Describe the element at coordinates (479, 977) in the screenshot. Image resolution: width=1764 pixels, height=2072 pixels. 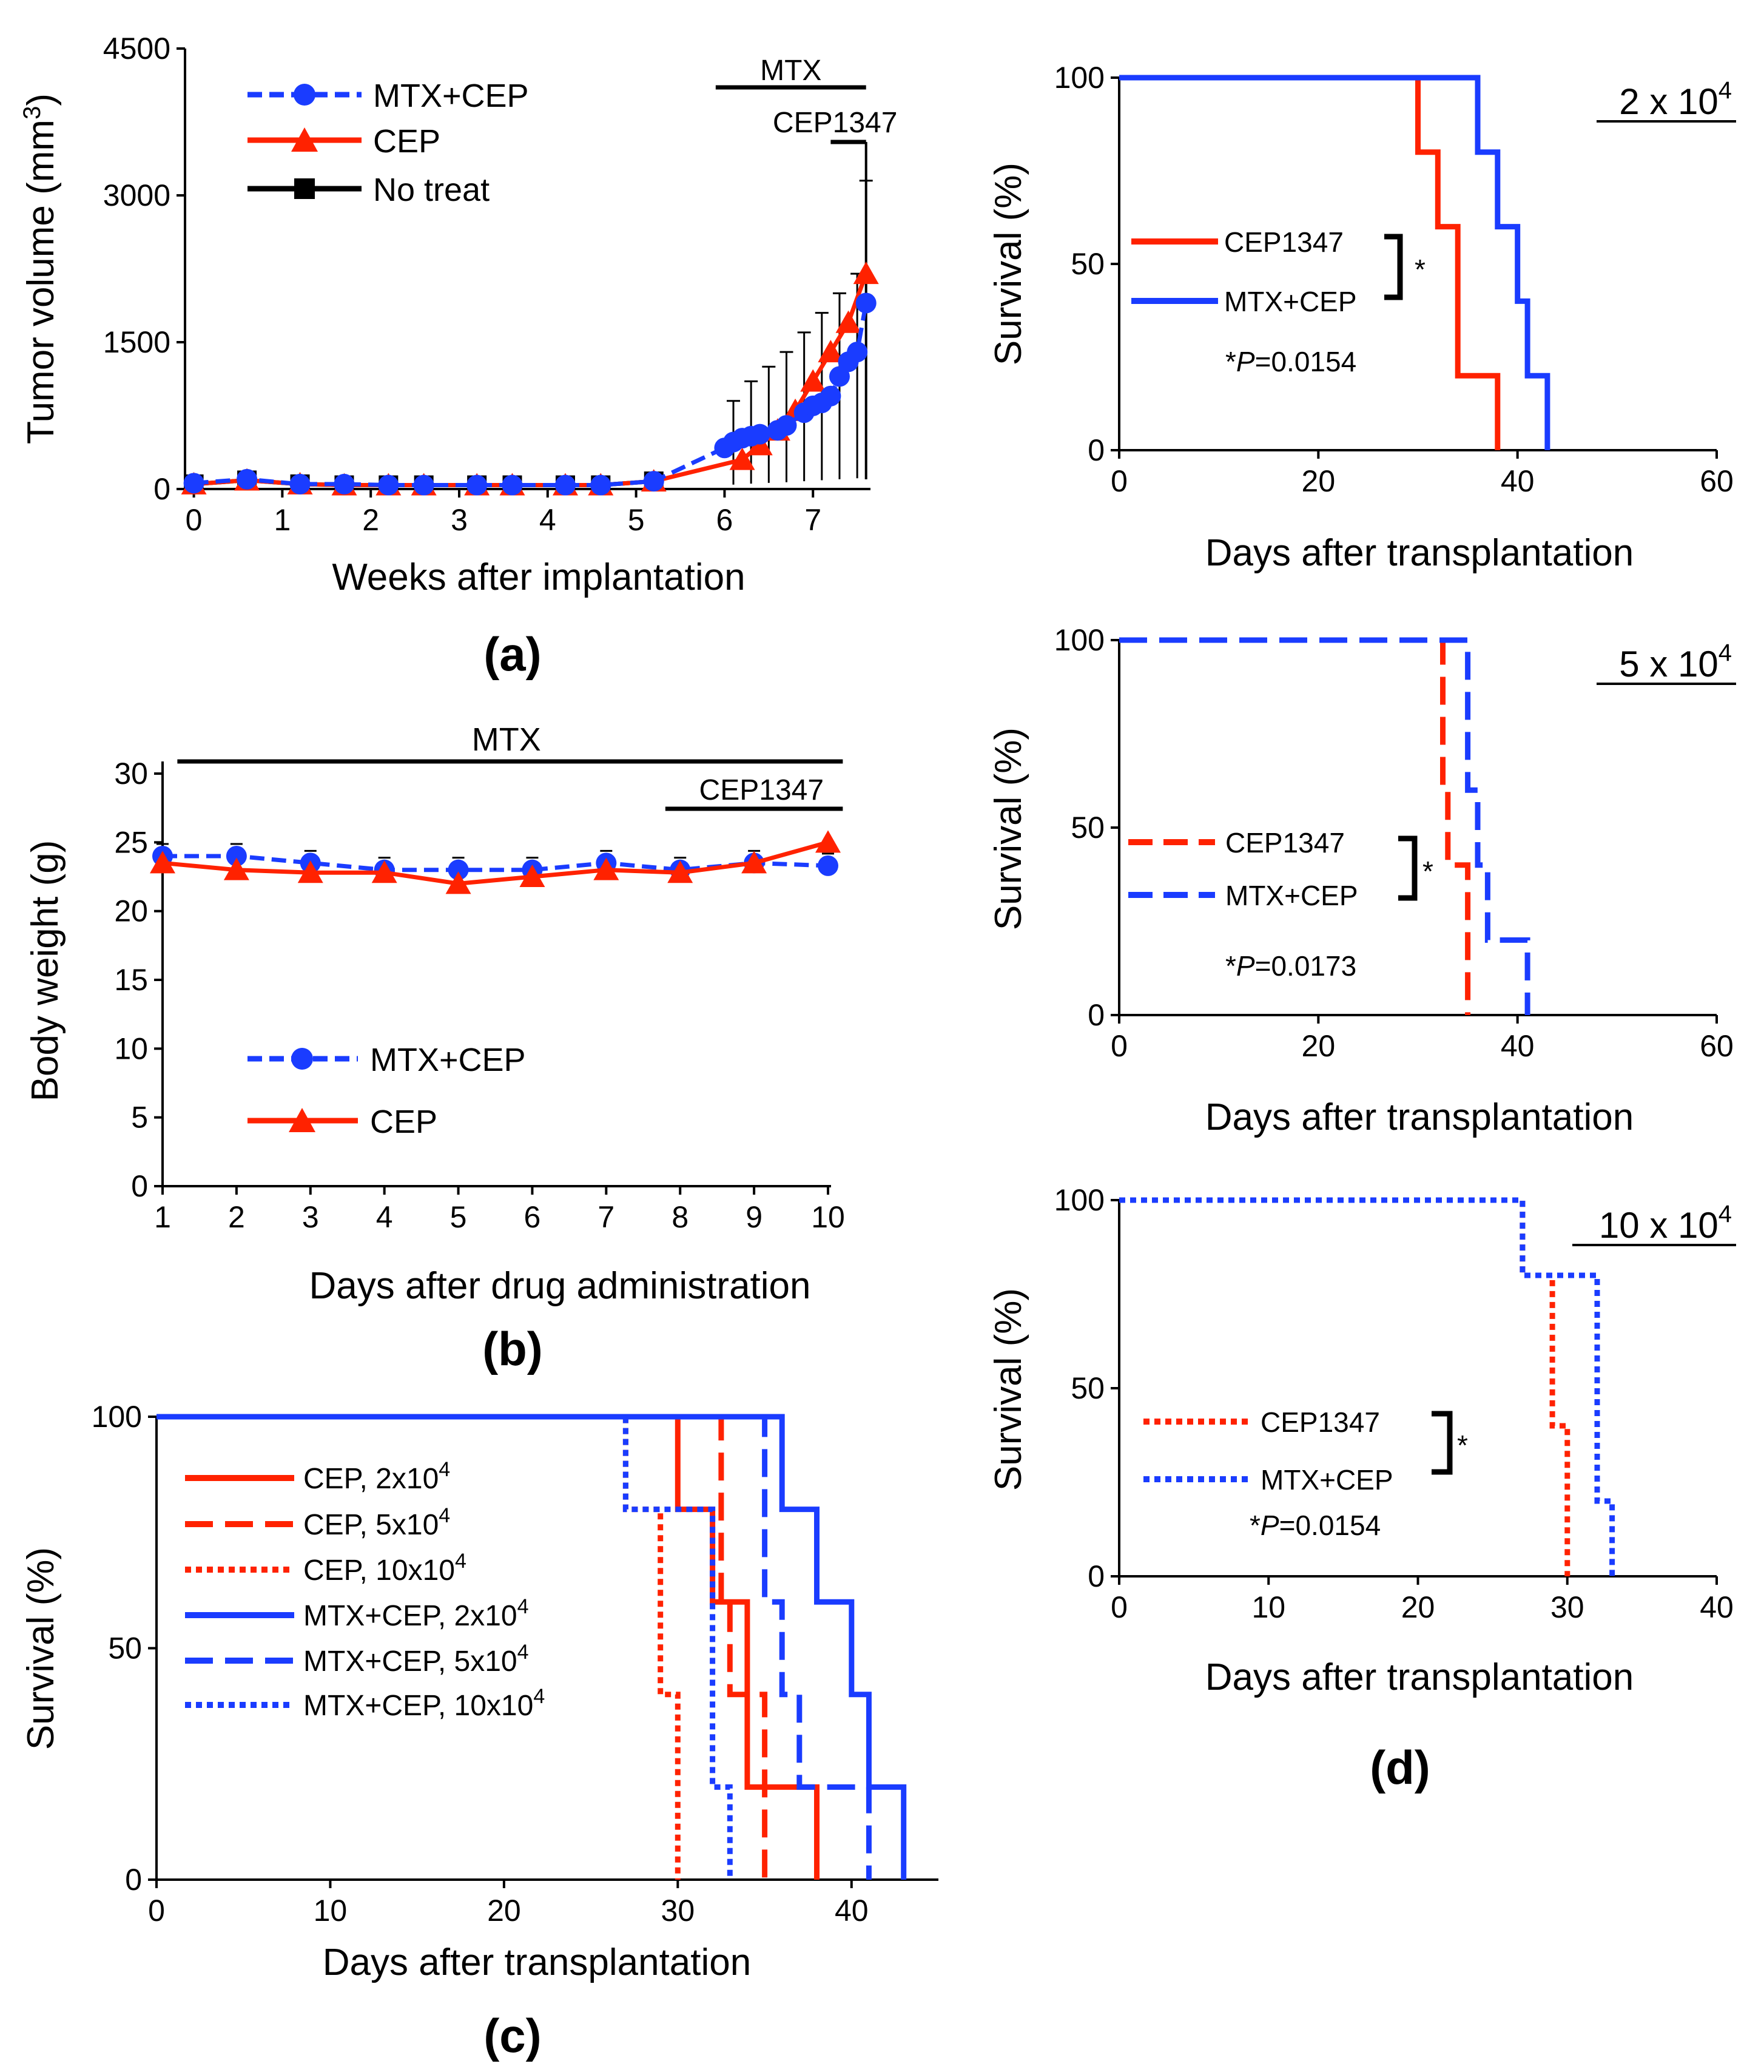
I see `panel-b-marks: 0 5 10 15 20 25 30 1 2 3 4 5 6 7 8 9 10 MTX CEP1347` at that location.